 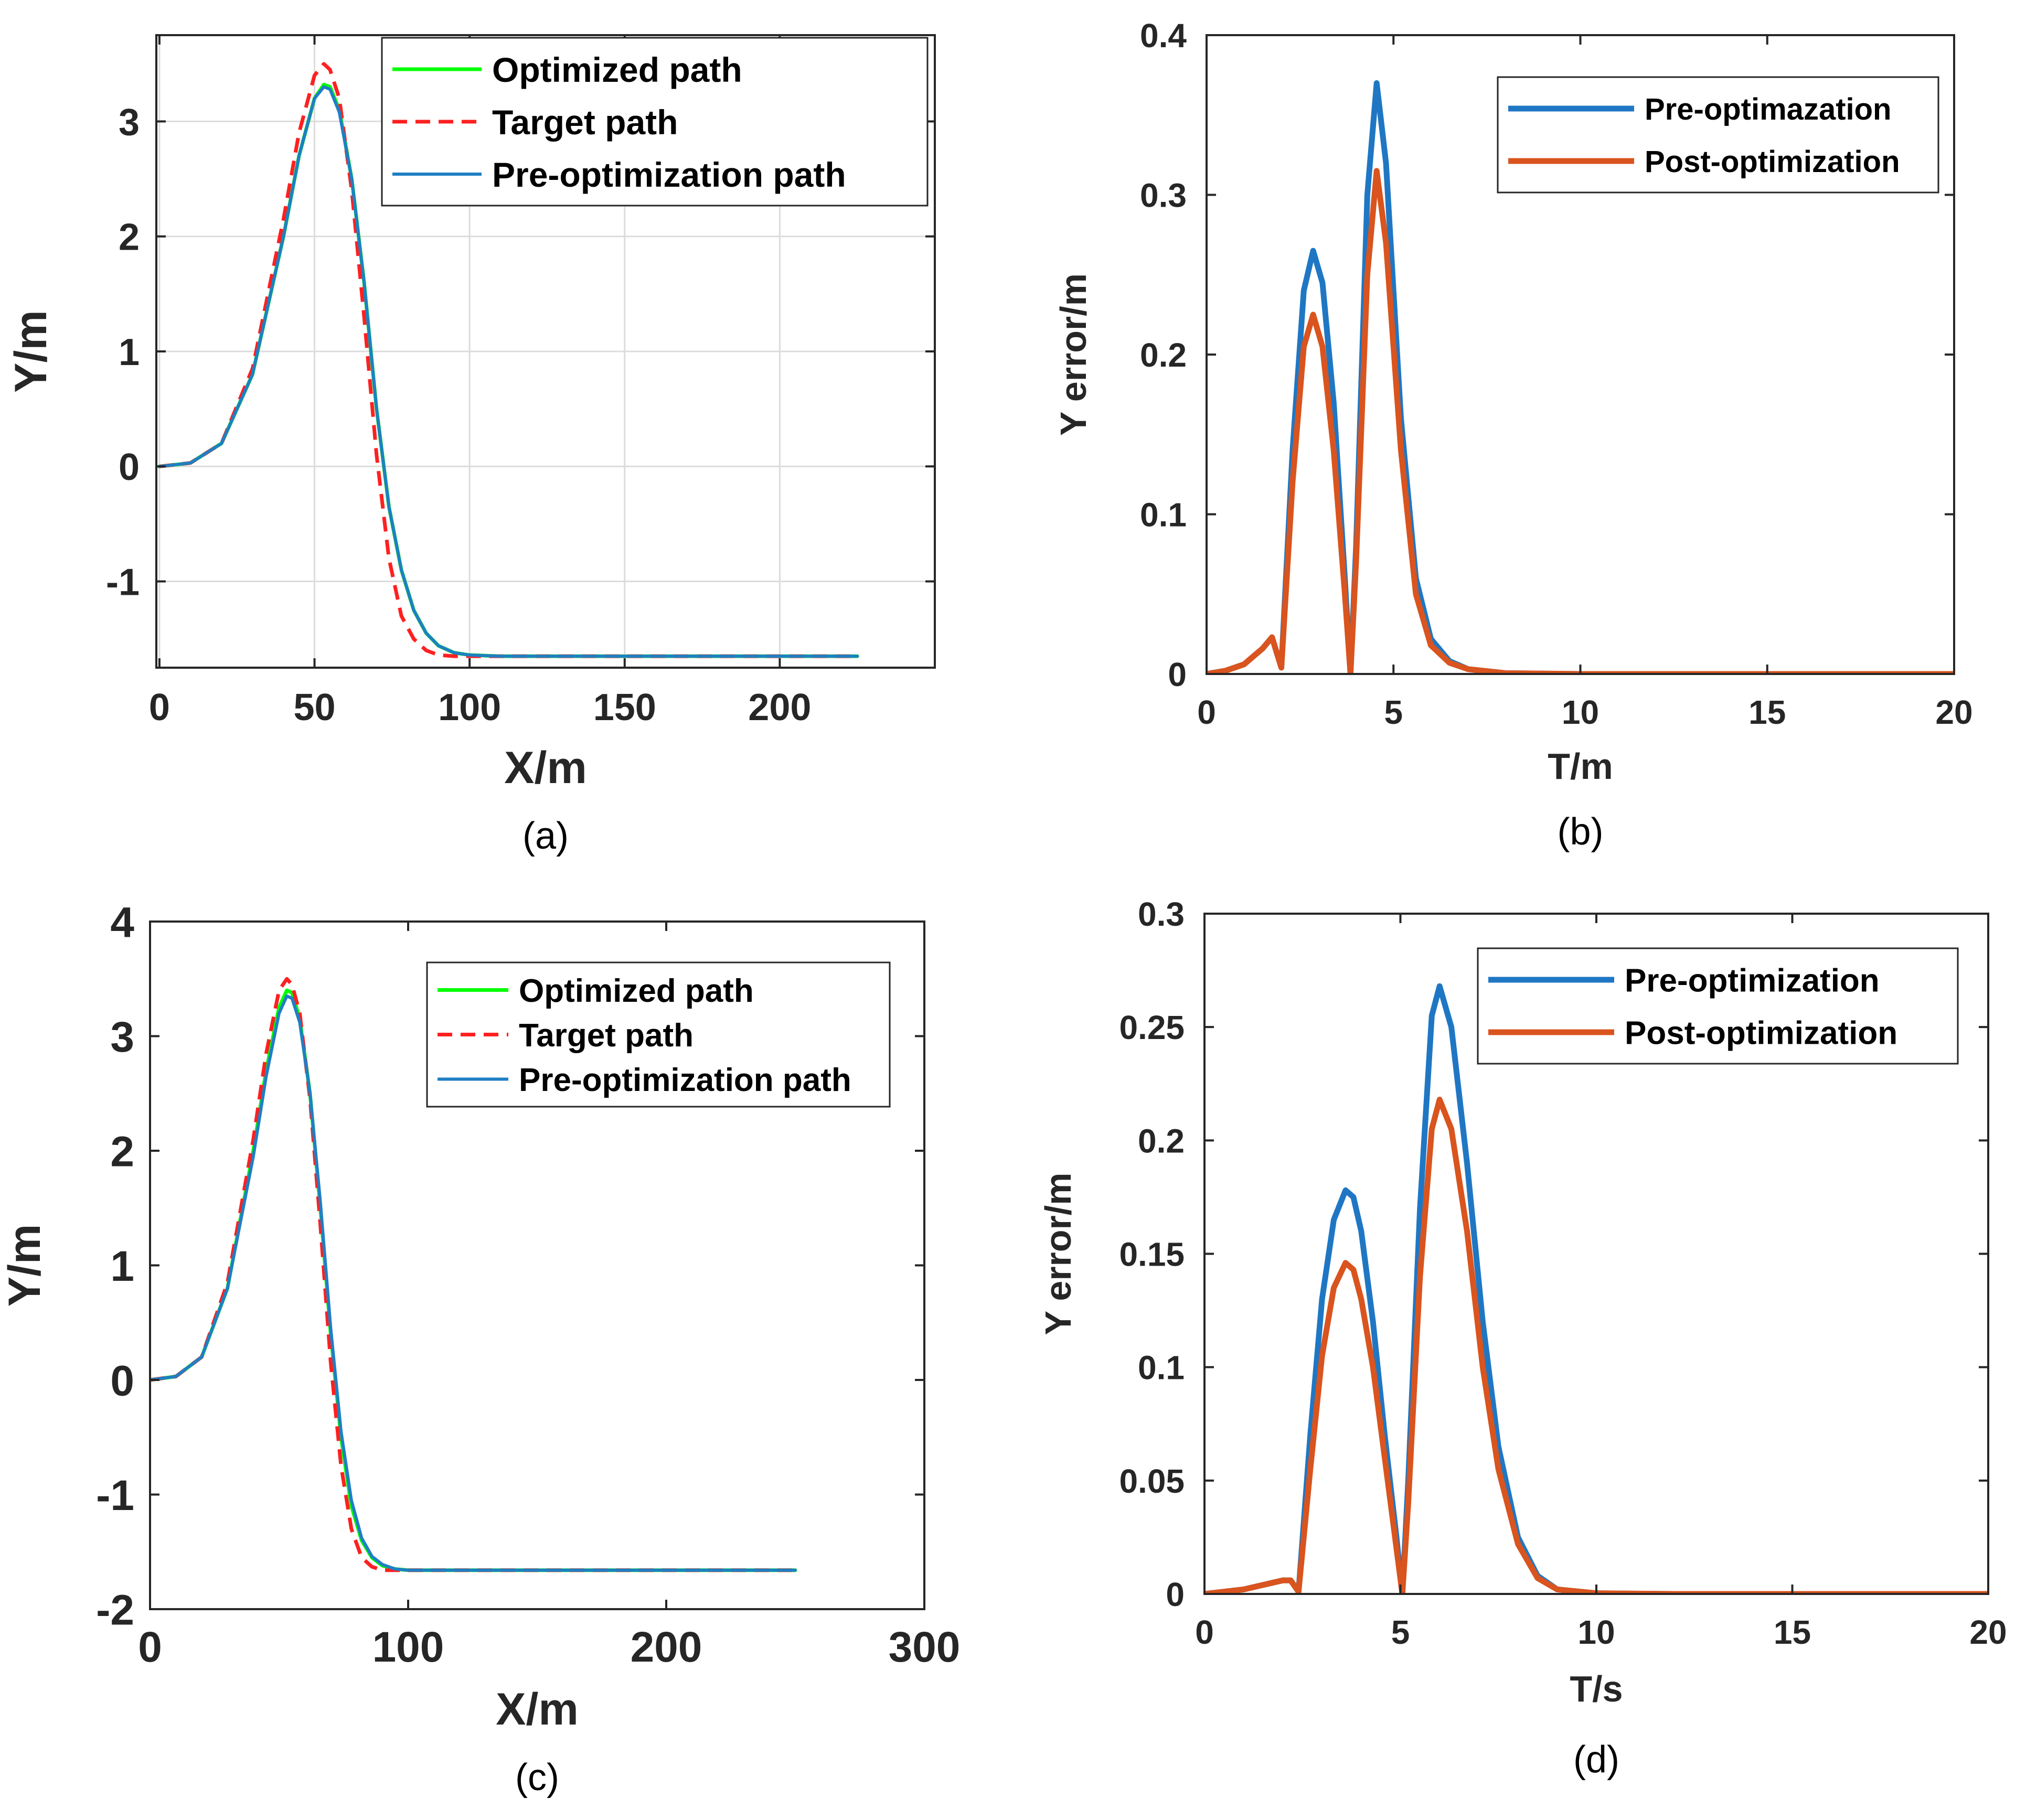 I want to click on panel-caption: (a), so click(x=546, y=836).